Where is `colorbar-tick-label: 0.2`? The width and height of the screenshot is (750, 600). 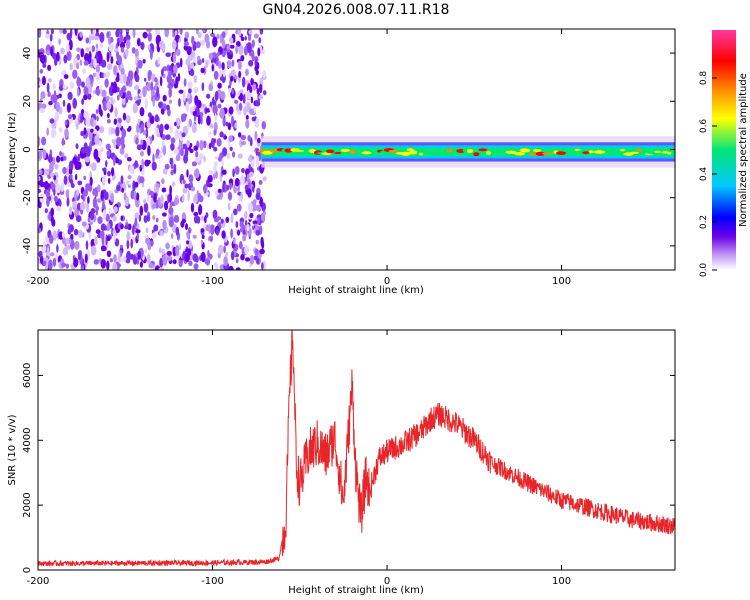 colorbar-tick-label: 0.2 is located at coordinates (704, 222).